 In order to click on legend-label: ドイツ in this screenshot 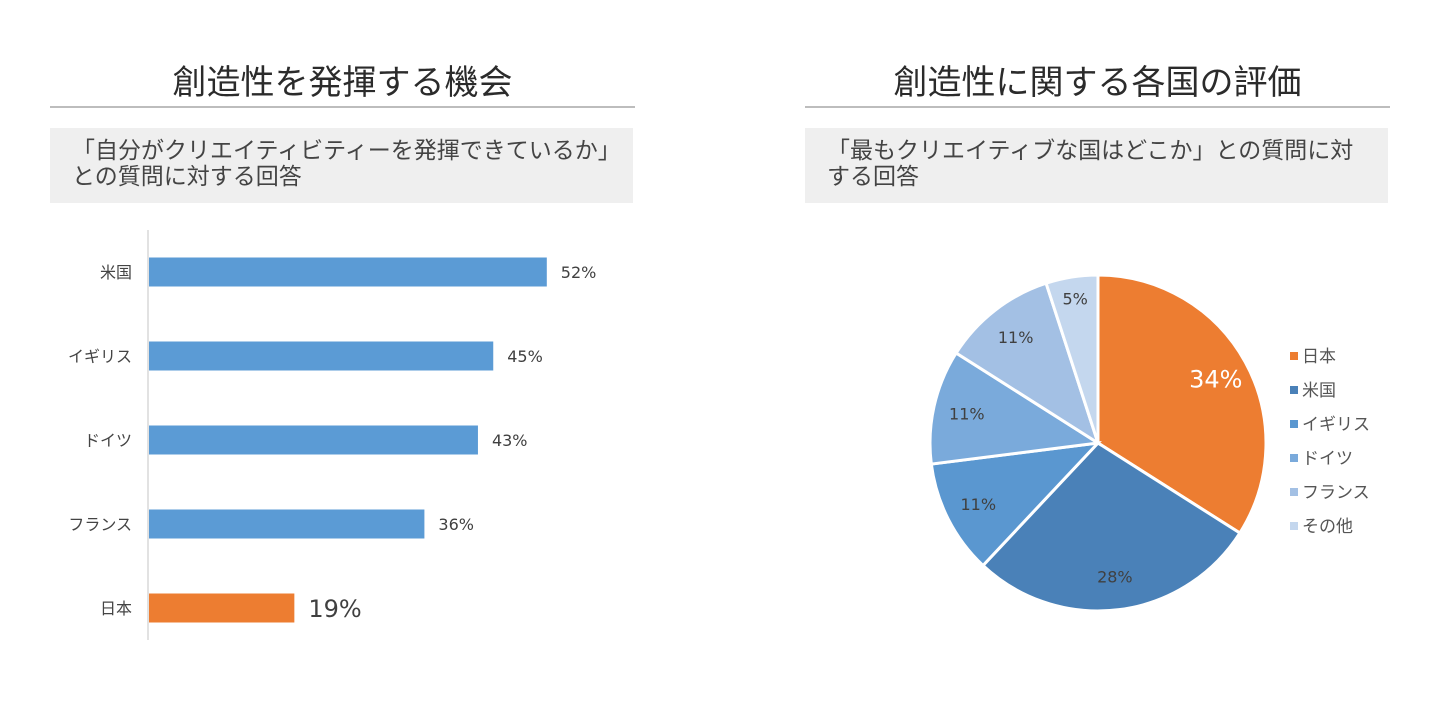, I will do `click(1327, 459)`.